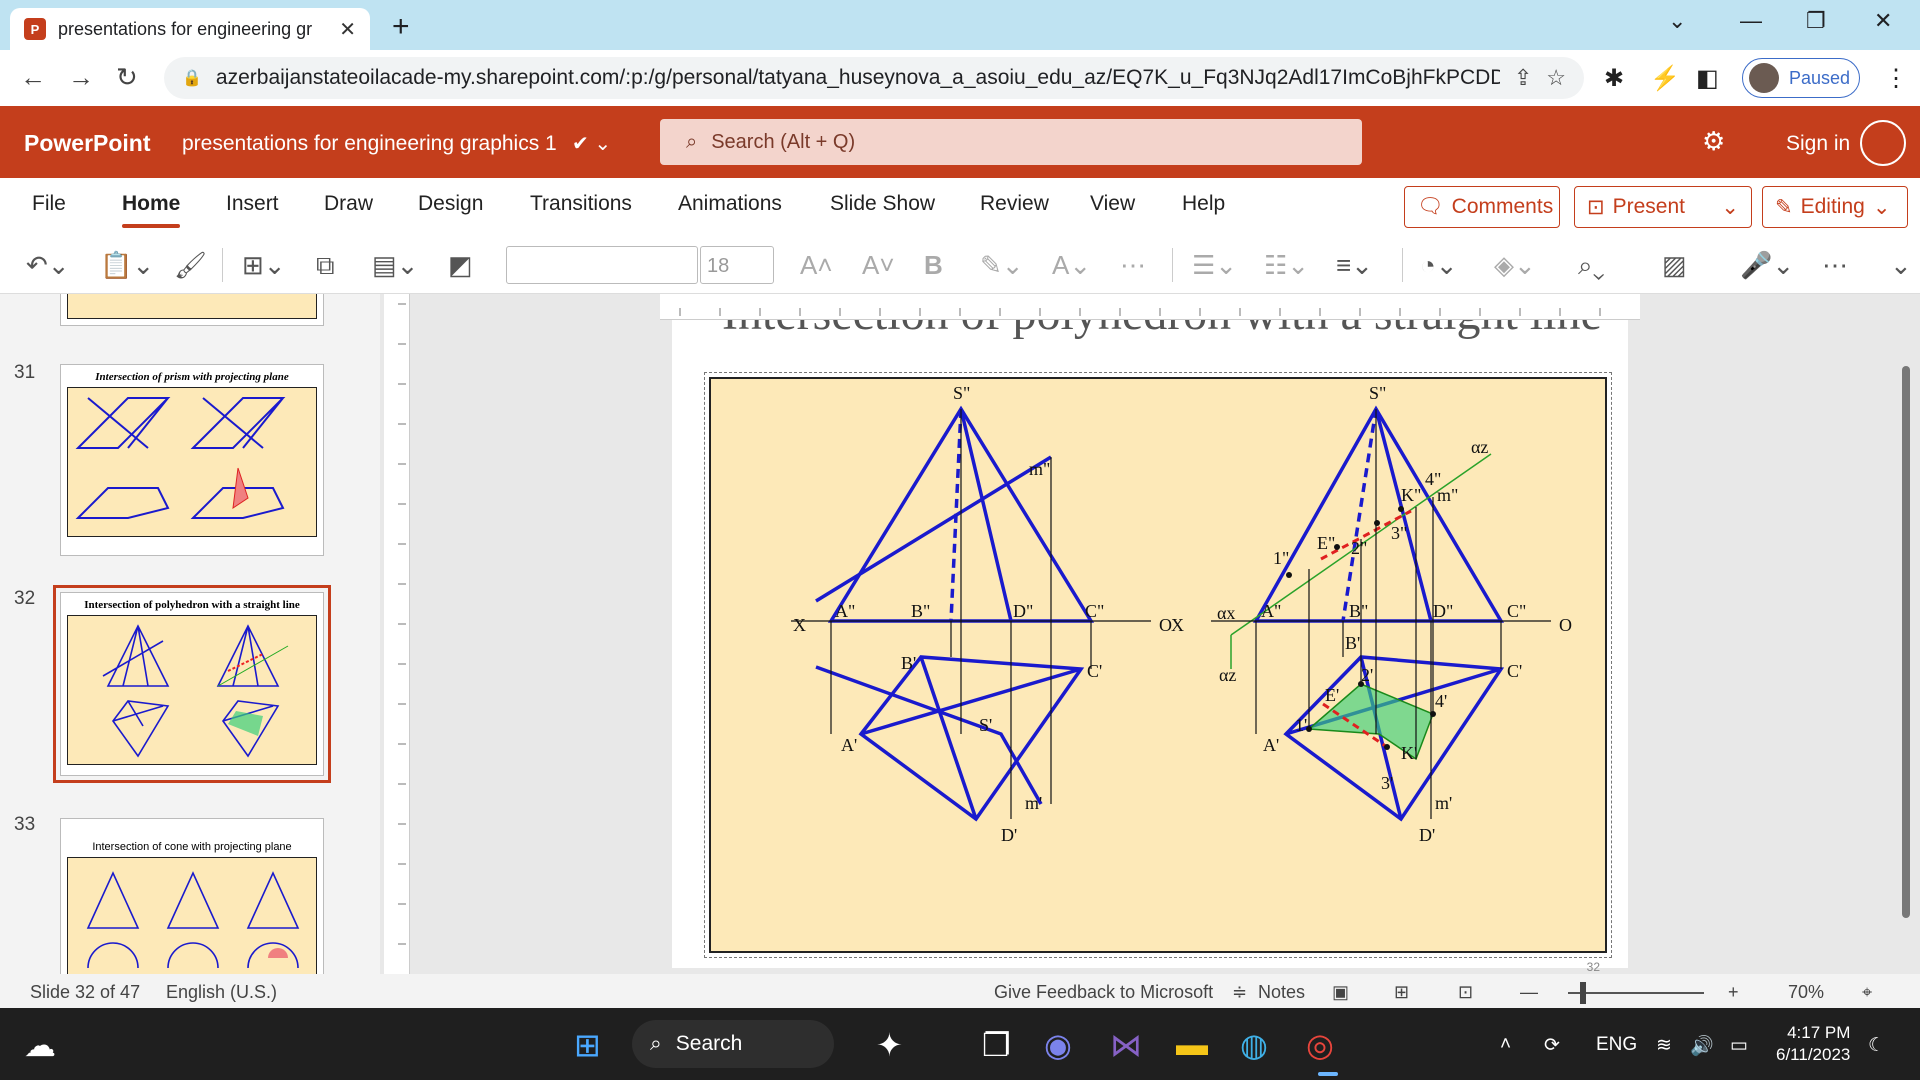 Image resolution: width=1920 pixels, height=1080 pixels. What do you see at coordinates (1707, 78) in the screenshot?
I see `side-panel-icon: ◧` at bounding box center [1707, 78].